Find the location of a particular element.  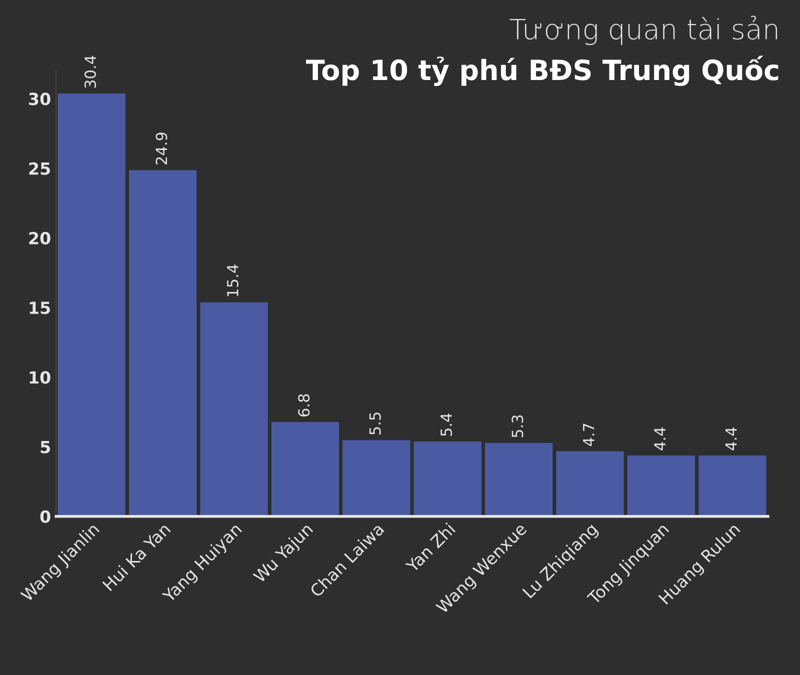

data-label: 30.4 is located at coordinates (90, 72).